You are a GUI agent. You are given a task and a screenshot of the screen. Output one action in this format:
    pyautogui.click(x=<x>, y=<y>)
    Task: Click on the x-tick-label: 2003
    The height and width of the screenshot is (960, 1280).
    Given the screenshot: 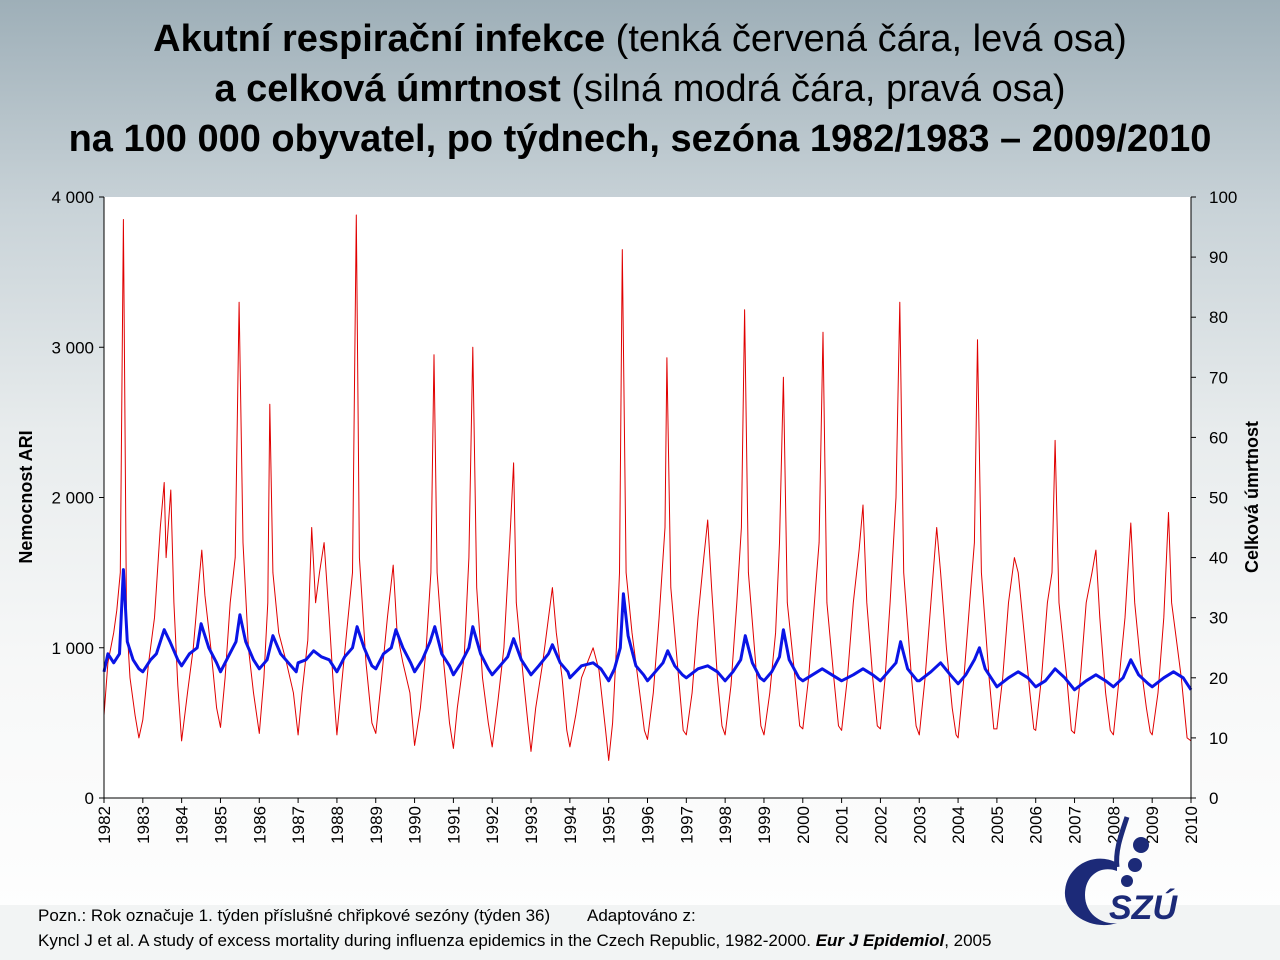 What is the action you would take?
    pyautogui.click(x=919, y=825)
    